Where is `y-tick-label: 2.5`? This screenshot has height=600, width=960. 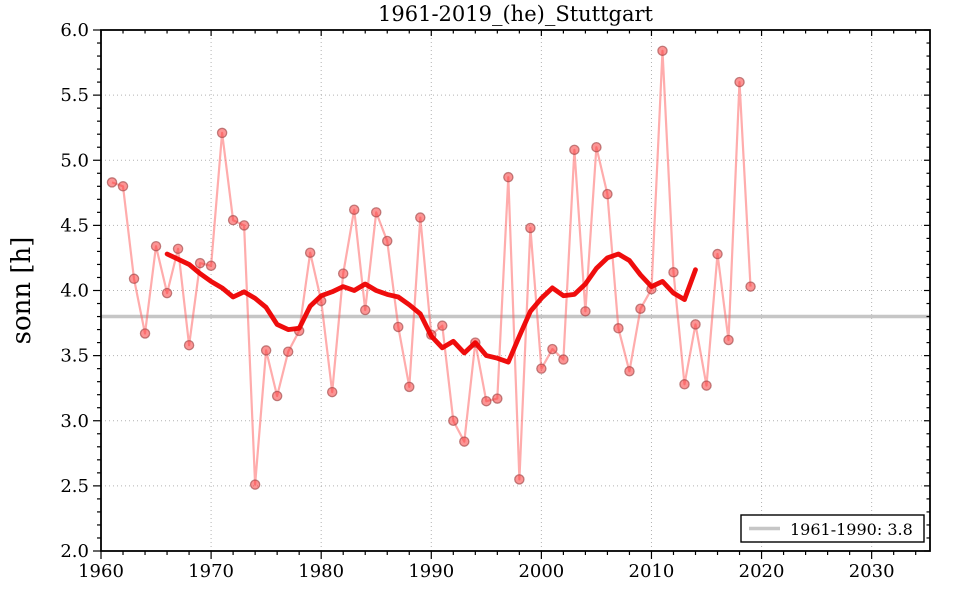 y-tick-label: 2.5 is located at coordinates (74, 486).